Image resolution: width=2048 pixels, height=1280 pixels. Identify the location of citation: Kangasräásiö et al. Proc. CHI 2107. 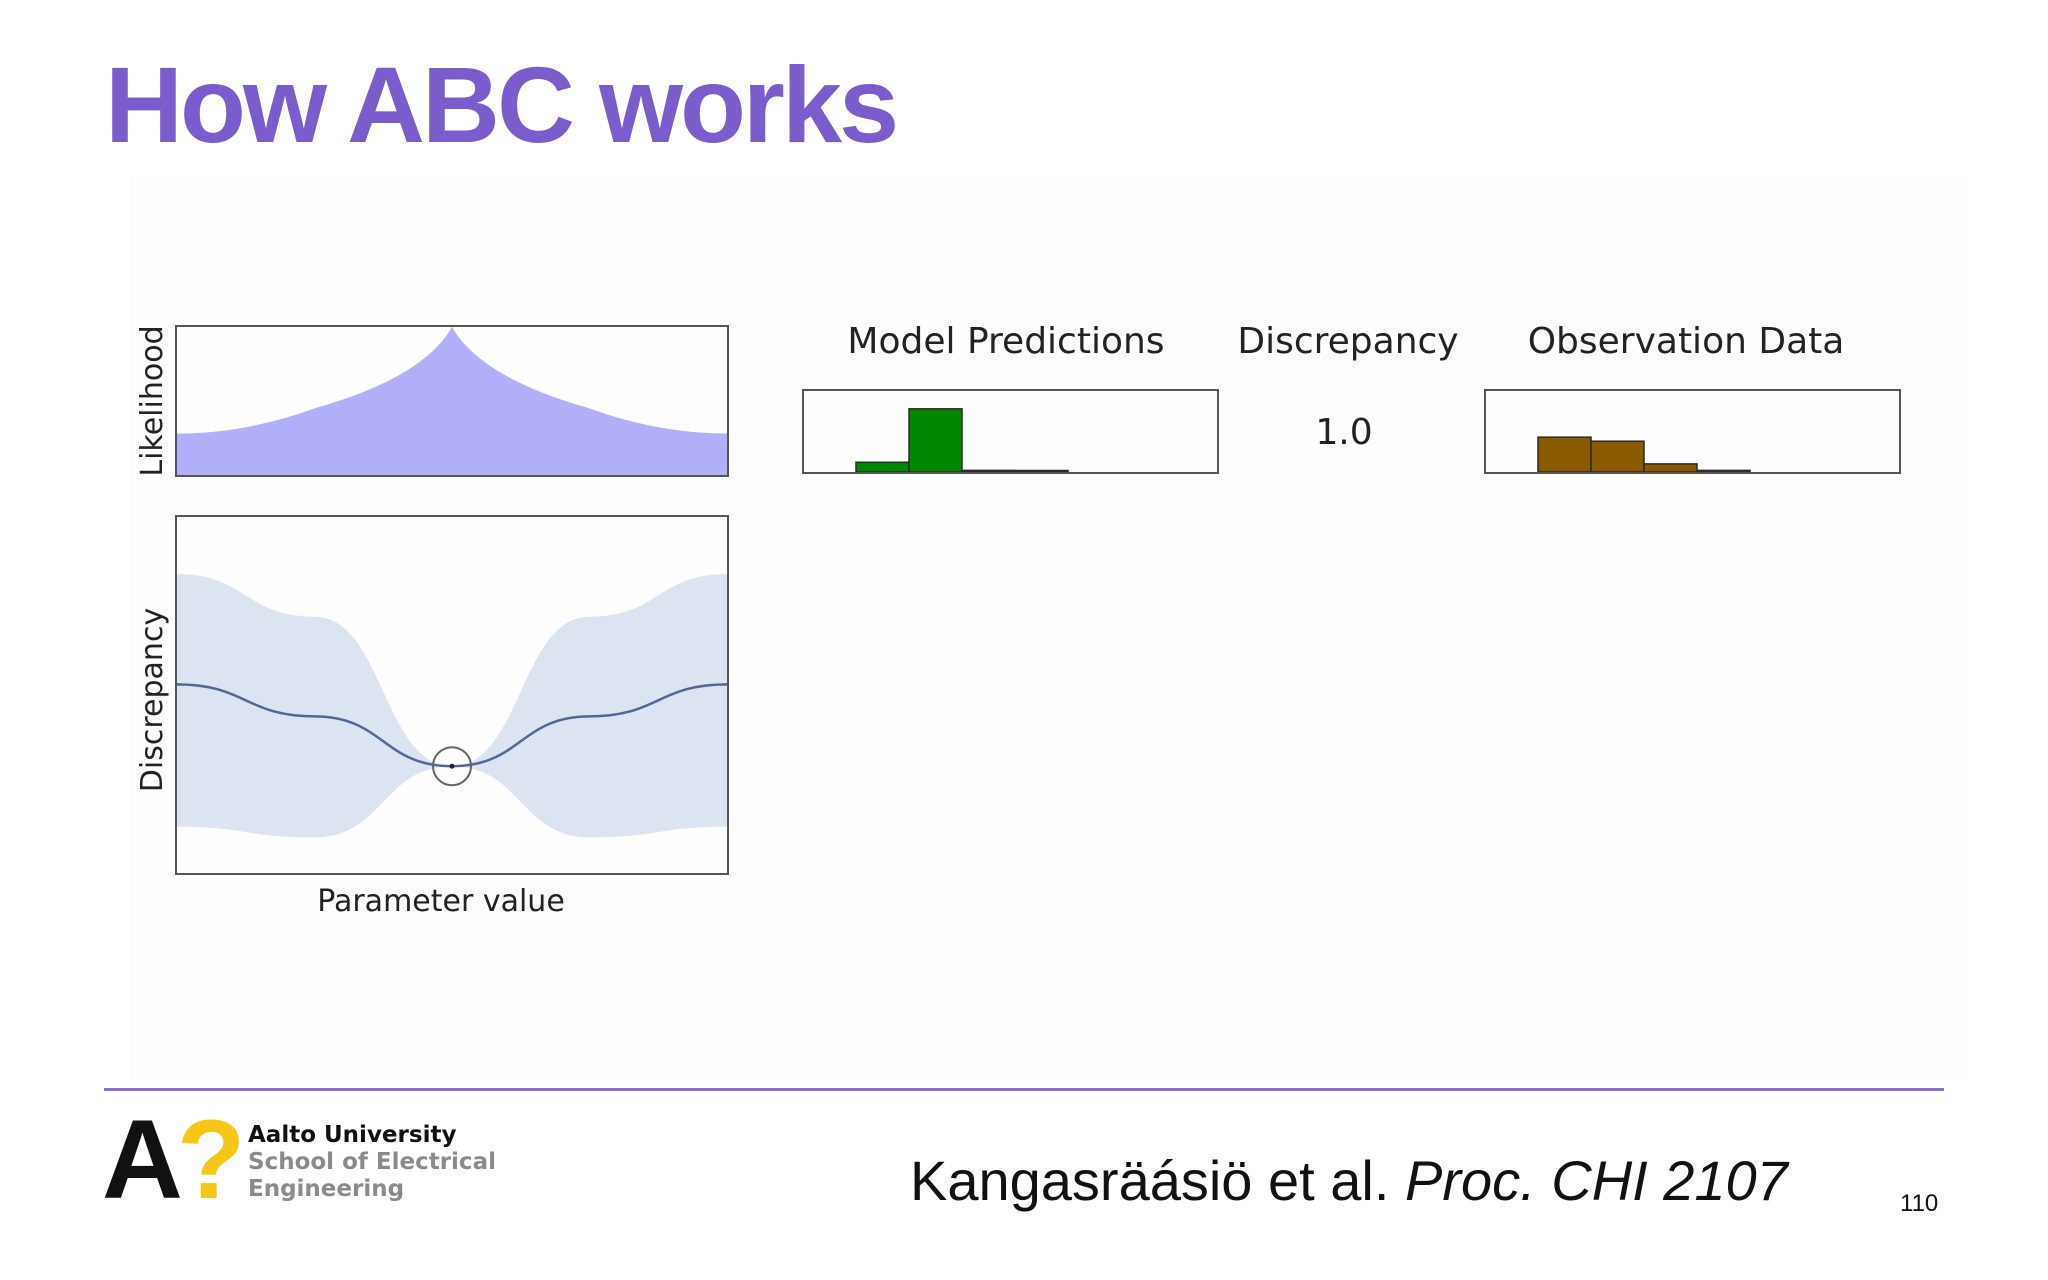
(1349, 1180).